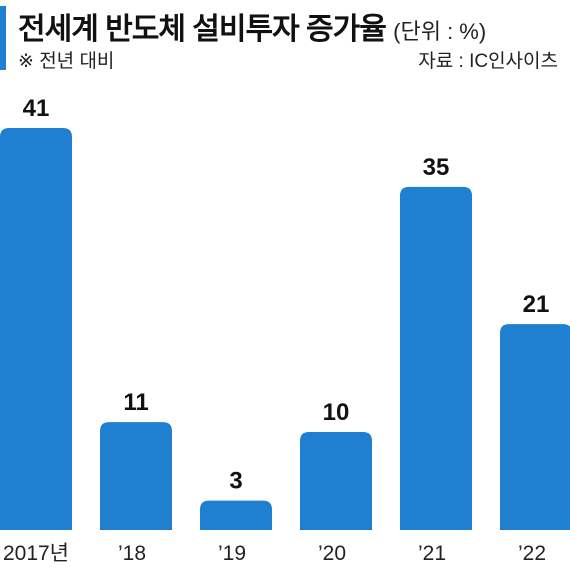  What do you see at coordinates (532, 553) in the screenshot?
I see `category-label-5: ’22` at bounding box center [532, 553].